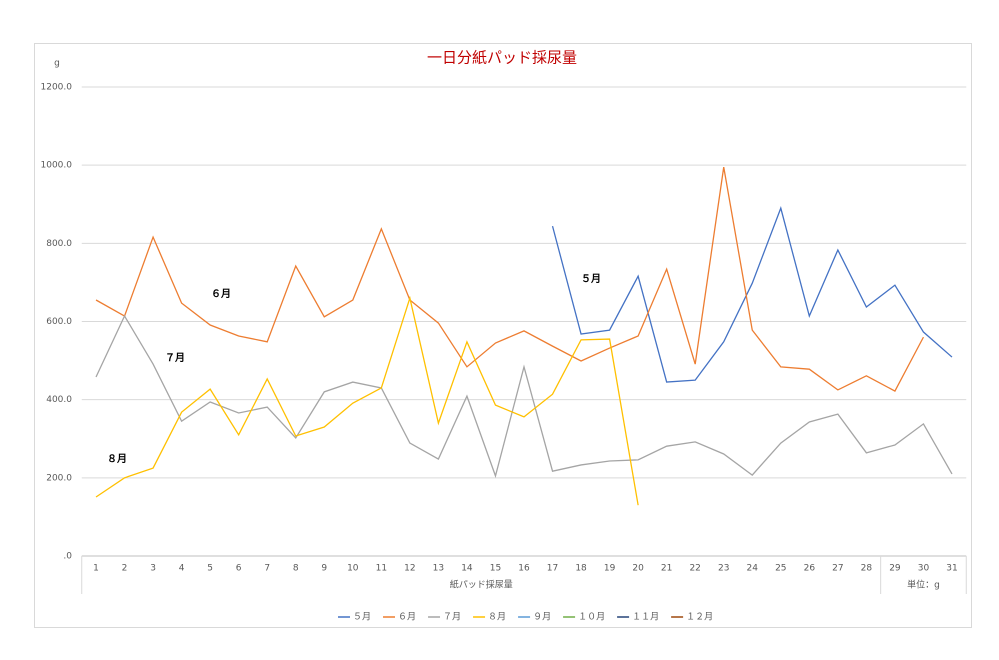 This screenshot has width=999, height=660. What do you see at coordinates (362, 617) in the screenshot?
I see `legend-label: ５月` at bounding box center [362, 617].